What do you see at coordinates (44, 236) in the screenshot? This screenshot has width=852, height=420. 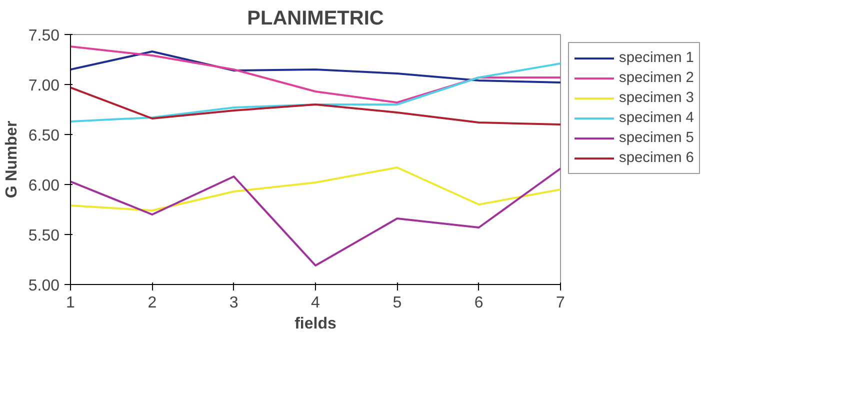 I see `y-tick-label: 5.50` at bounding box center [44, 236].